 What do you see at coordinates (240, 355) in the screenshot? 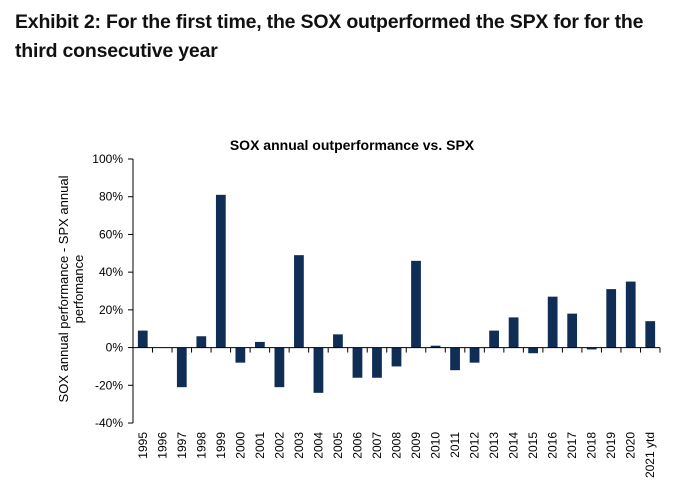
I see `bar-2000` at bounding box center [240, 355].